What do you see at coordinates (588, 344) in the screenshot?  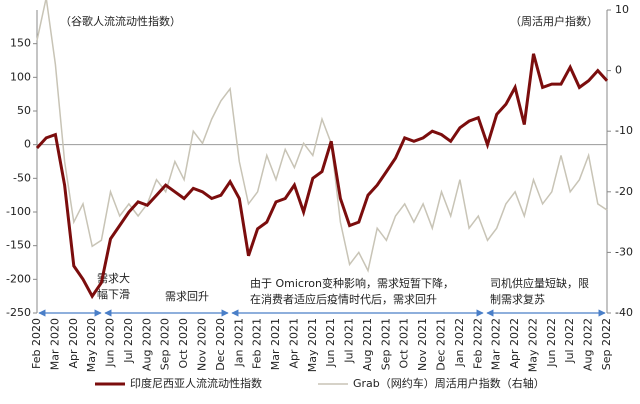 I see `x-tick-label: Aug 2022` at bounding box center [588, 344].